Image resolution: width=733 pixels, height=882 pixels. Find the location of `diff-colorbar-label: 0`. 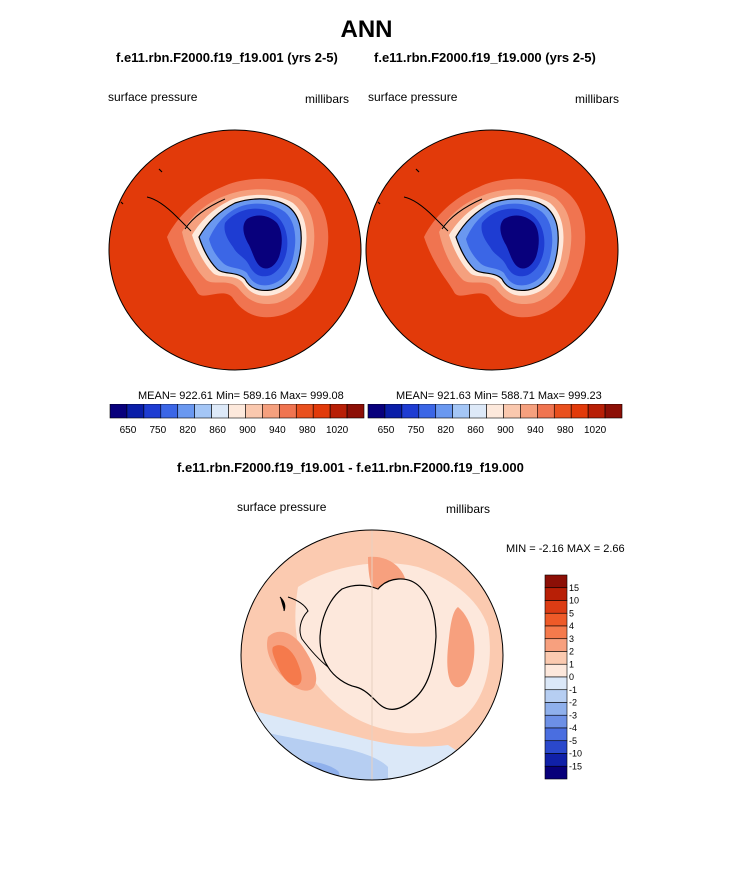

diff-colorbar-label: 0 is located at coordinates (571, 677).